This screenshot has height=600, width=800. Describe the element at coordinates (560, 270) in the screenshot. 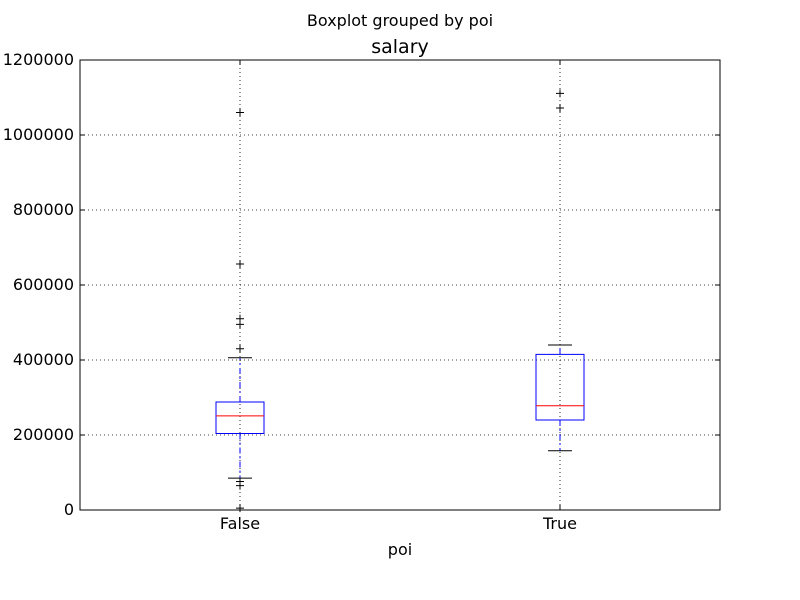

I see `box-group-true` at that location.